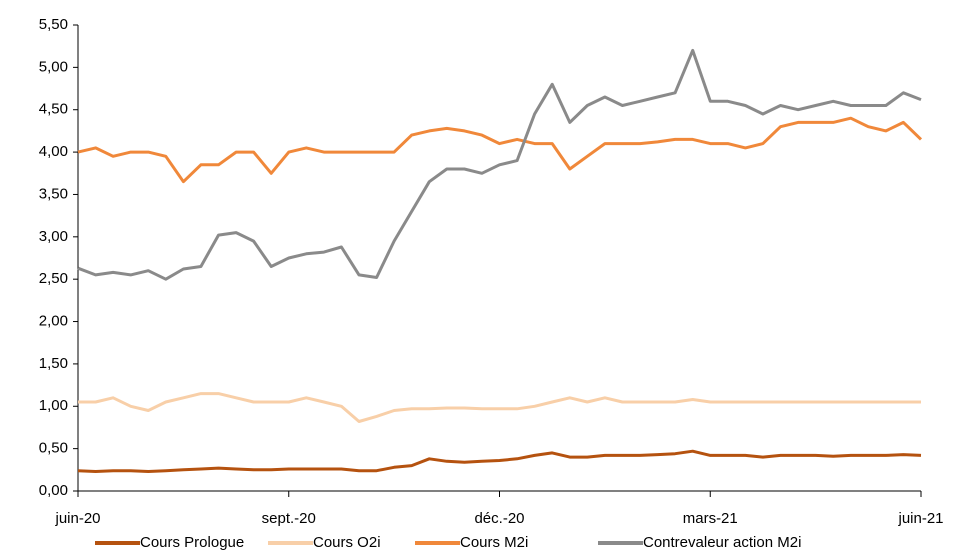 The height and width of the screenshot is (560, 958). What do you see at coordinates (53, 278) in the screenshot?
I see `y-tick-label: 2,50` at bounding box center [53, 278].